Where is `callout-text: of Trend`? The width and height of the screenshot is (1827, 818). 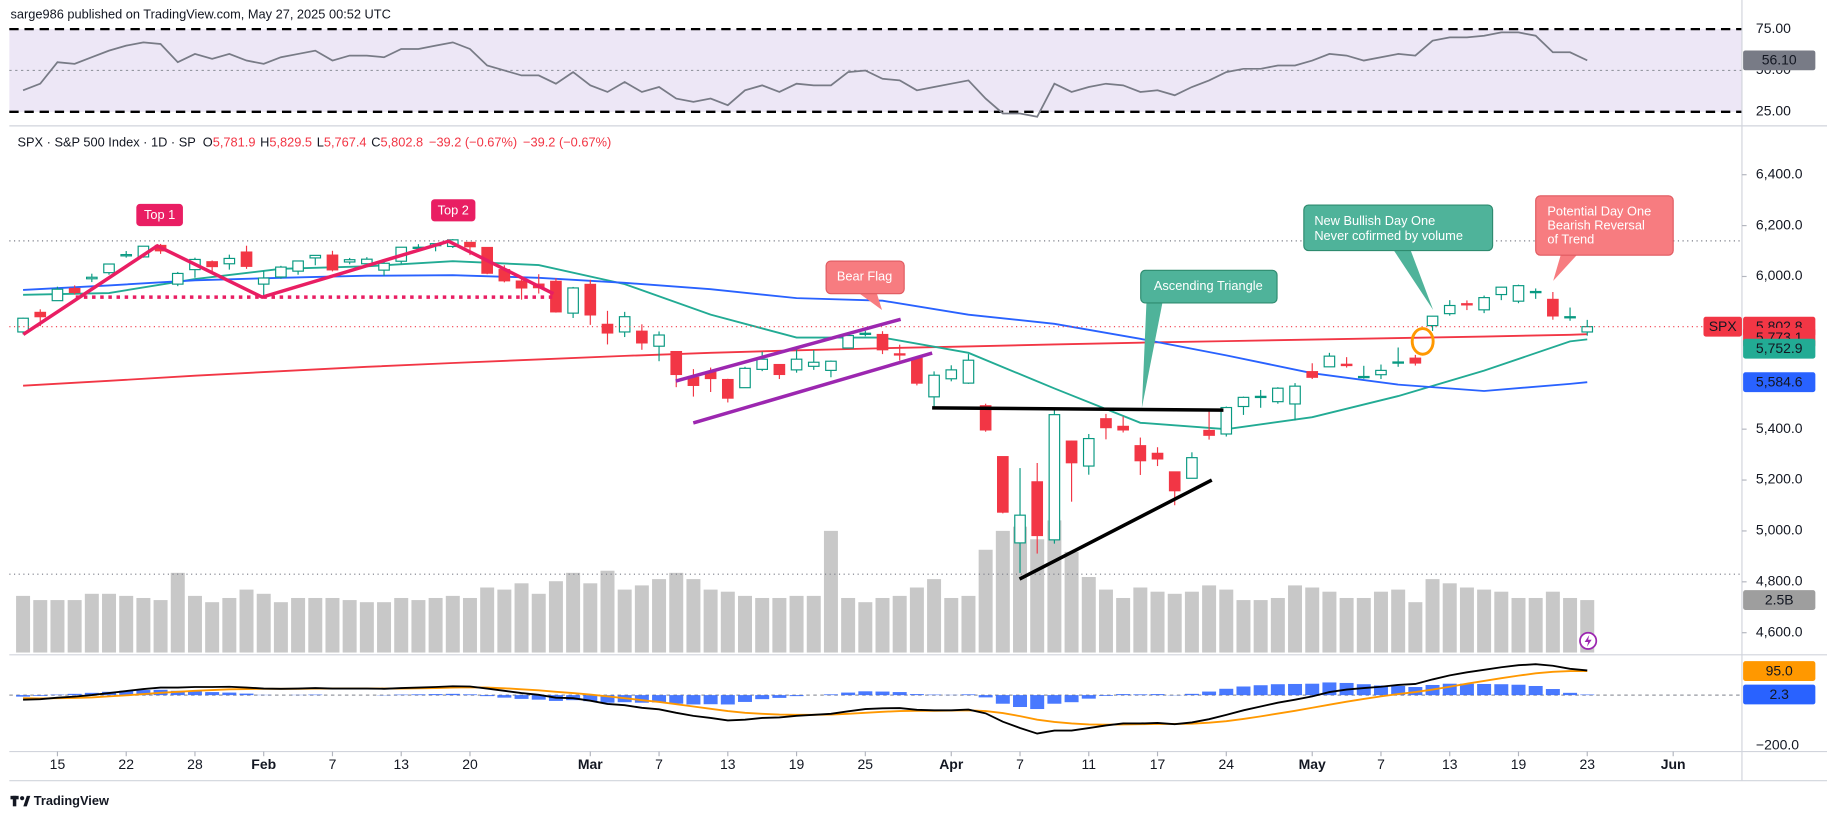 callout-text: of Trend is located at coordinates (1570, 238).